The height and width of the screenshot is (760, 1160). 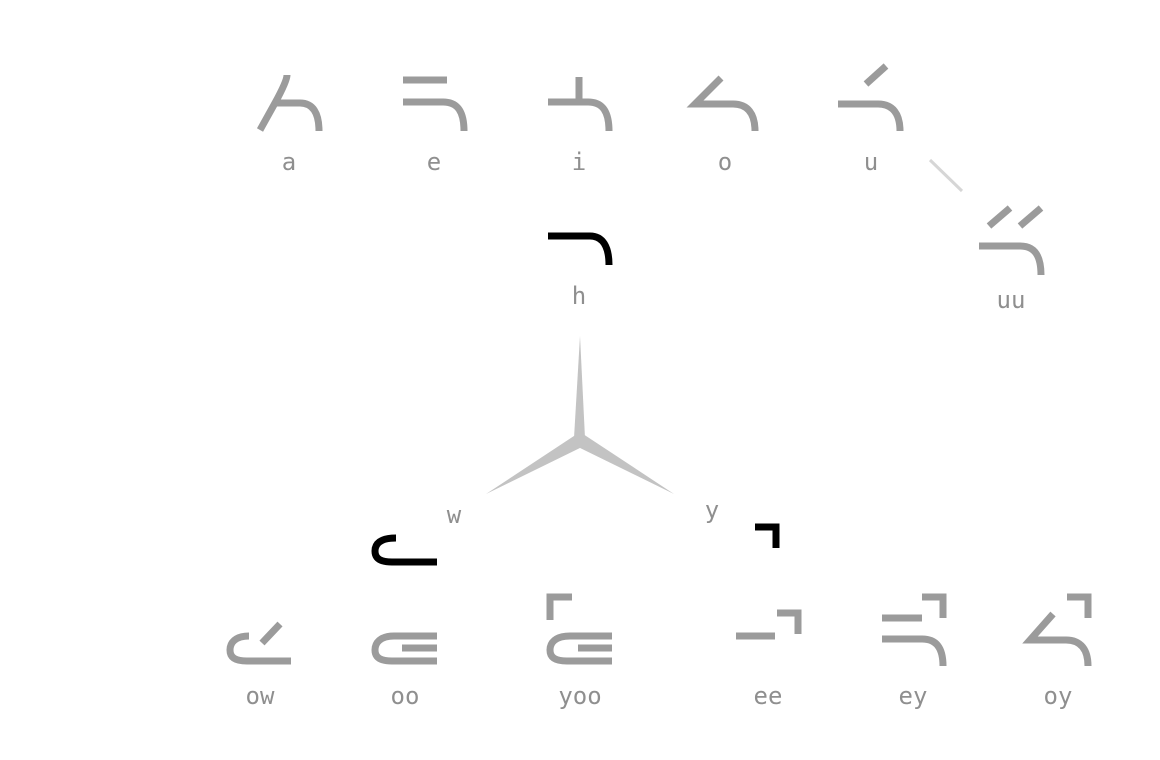 What do you see at coordinates (625, 463) in the screenshot?
I see `spoke-y` at bounding box center [625, 463].